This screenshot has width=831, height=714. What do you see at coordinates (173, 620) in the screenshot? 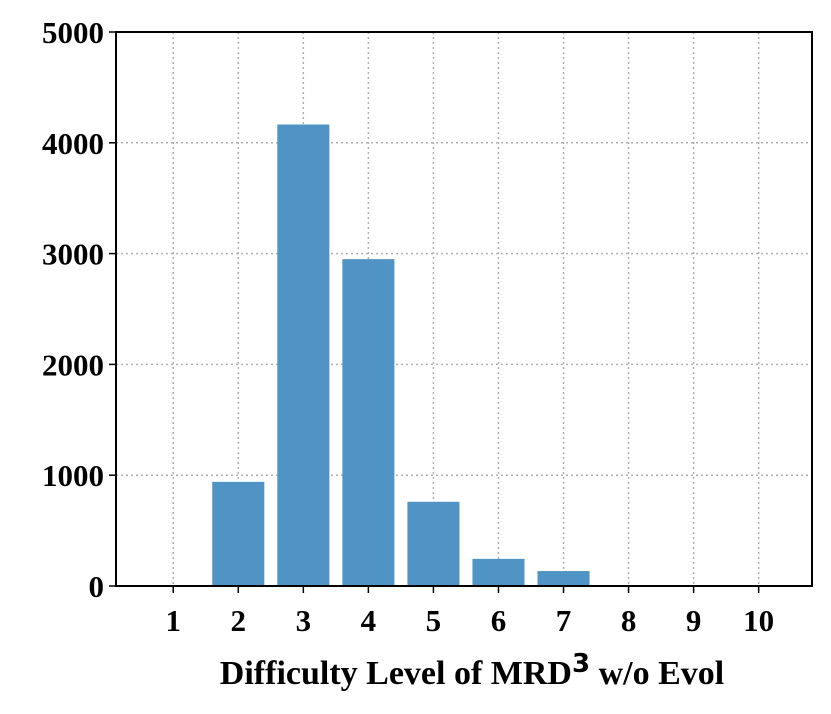
I see `x-tick-label: 1` at bounding box center [173, 620].